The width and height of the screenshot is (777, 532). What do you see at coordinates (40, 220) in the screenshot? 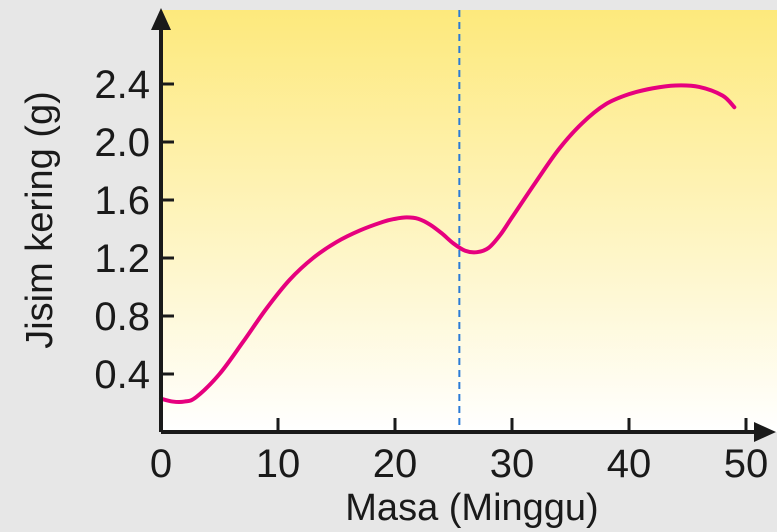
I see `y-axis-title: Jisim kering (g)` at bounding box center [40, 220].